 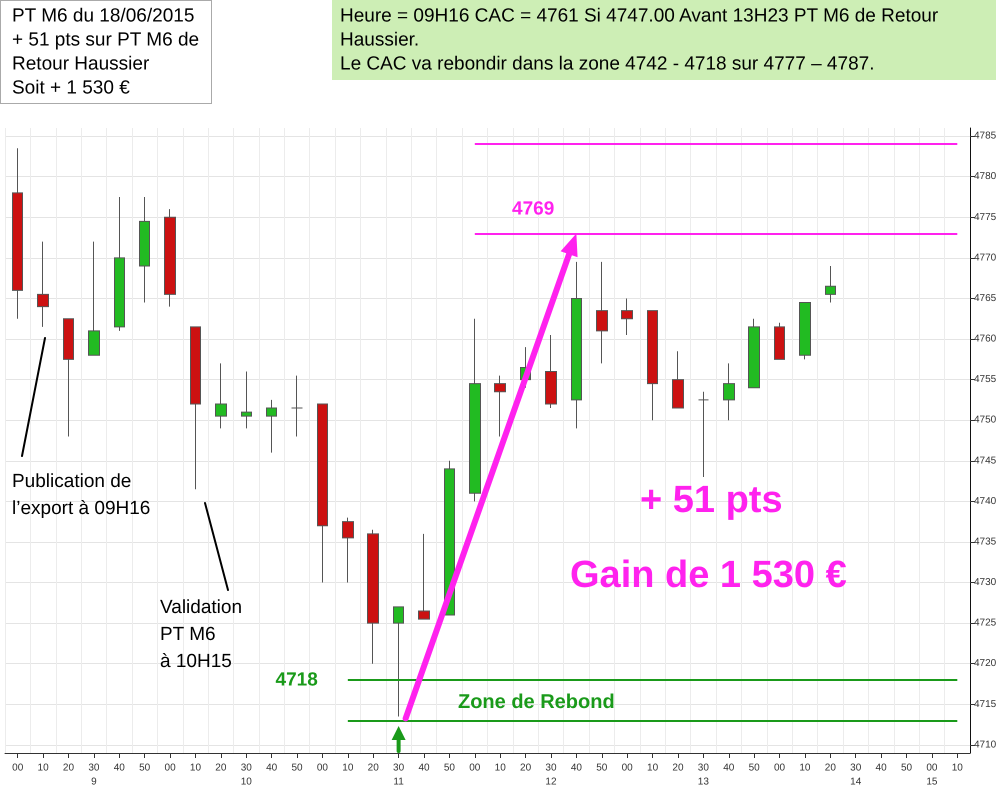 What do you see at coordinates (985, 420) in the screenshot?
I see `y-tick-label: 4750` at bounding box center [985, 420].